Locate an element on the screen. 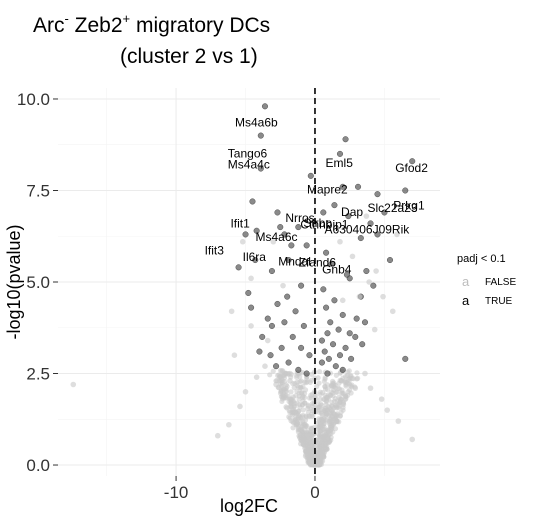  gene-label: Mapre2 is located at coordinates (327, 190).